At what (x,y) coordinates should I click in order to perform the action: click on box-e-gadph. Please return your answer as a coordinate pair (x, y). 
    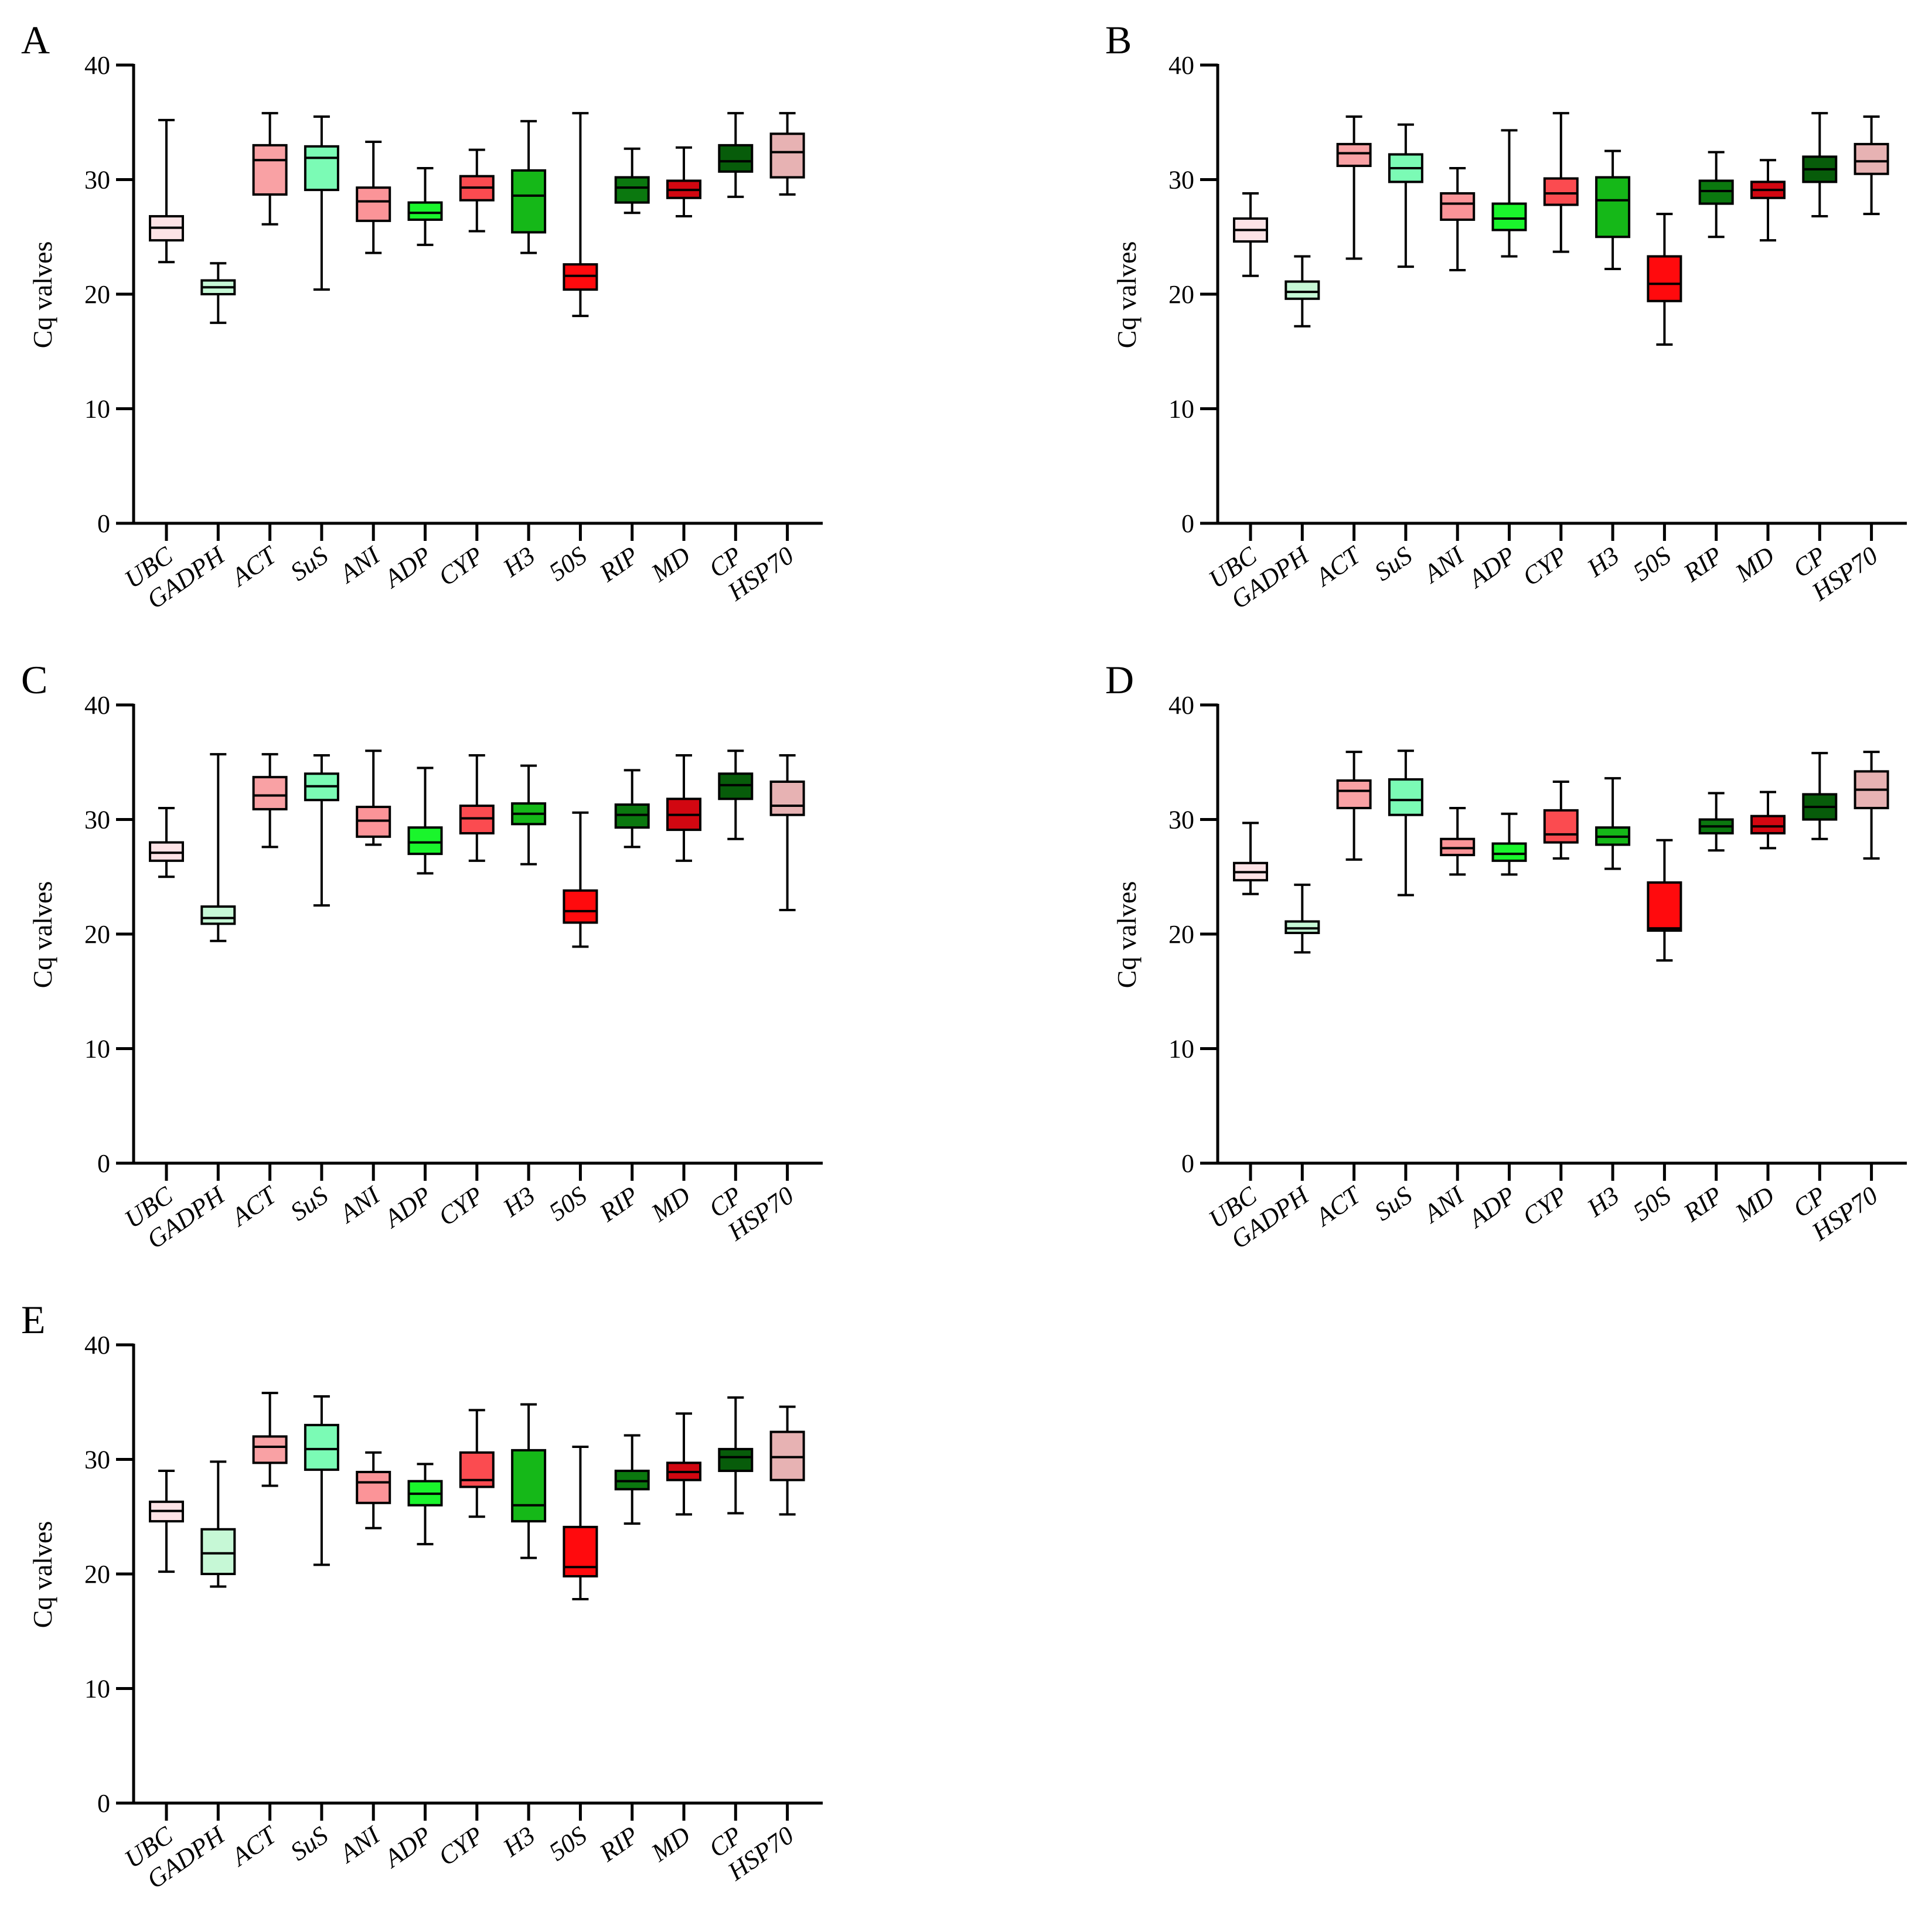
    Looking at the image, I should click on (218, 1552).